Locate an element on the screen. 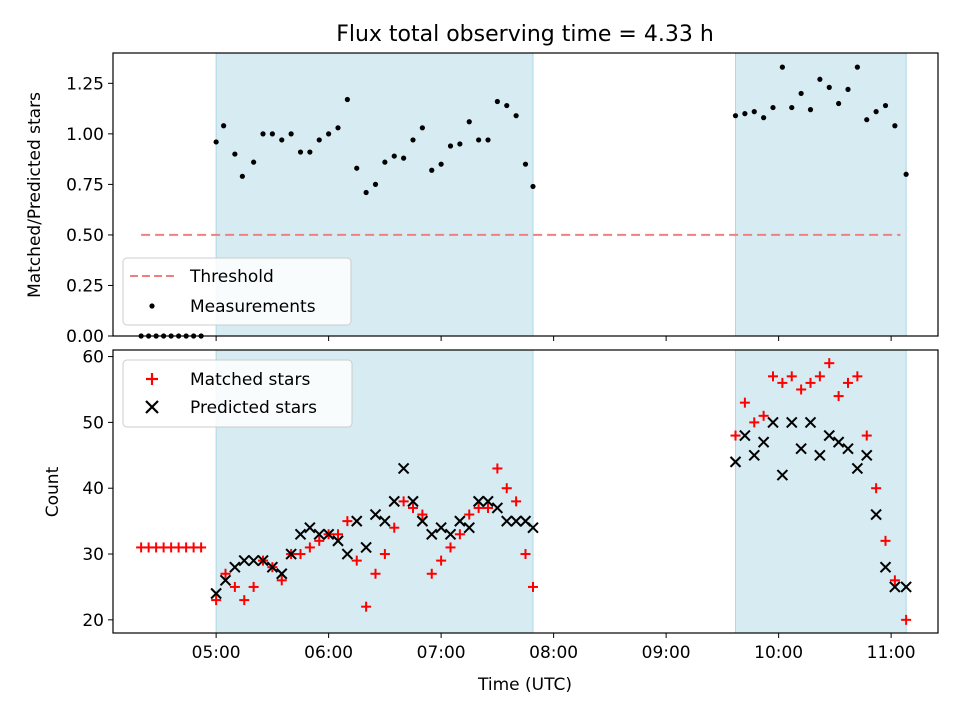  top-legend-frame is located at coordinates (237, 291).